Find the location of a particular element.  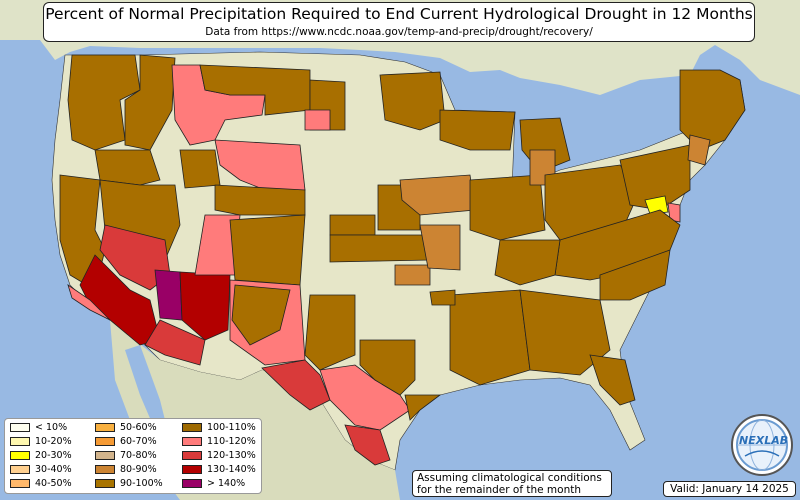

region-ar is located at coordinates (442, 297).